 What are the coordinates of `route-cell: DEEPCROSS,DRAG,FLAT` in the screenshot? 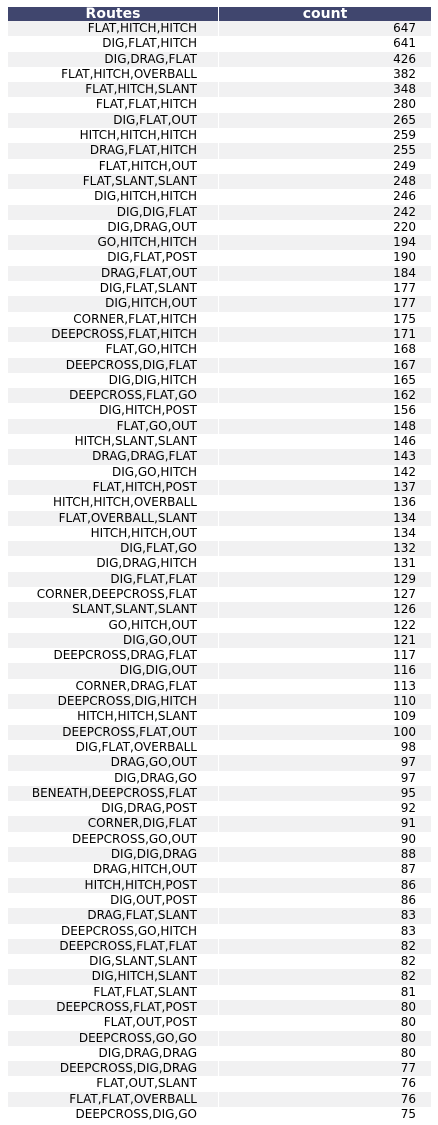 It's located at (125, 655).